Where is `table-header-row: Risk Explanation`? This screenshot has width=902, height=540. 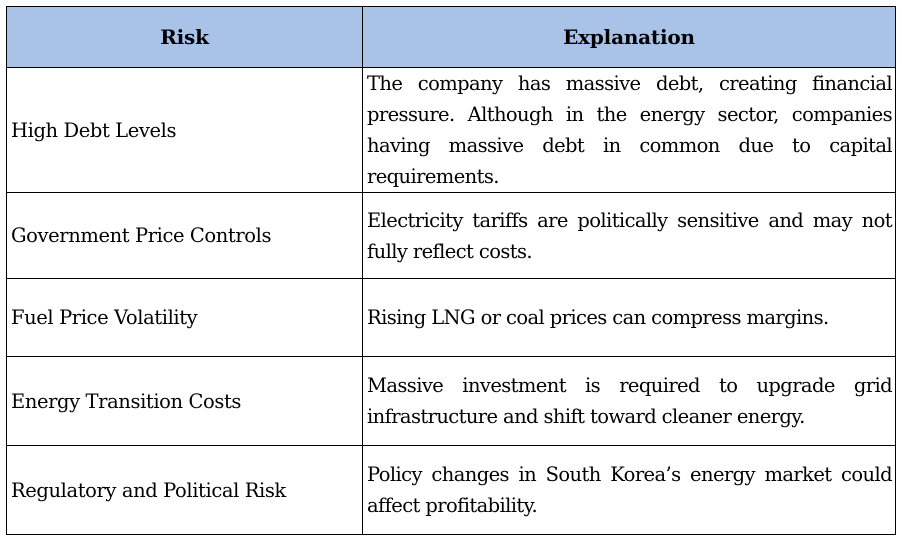
table-header-row: Risk Explanation is located at coordinates (451, 37).